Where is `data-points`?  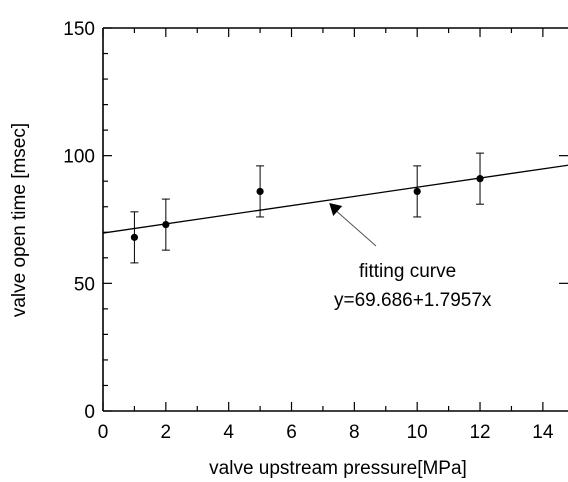 data-points is located at coordinates (307, 208).